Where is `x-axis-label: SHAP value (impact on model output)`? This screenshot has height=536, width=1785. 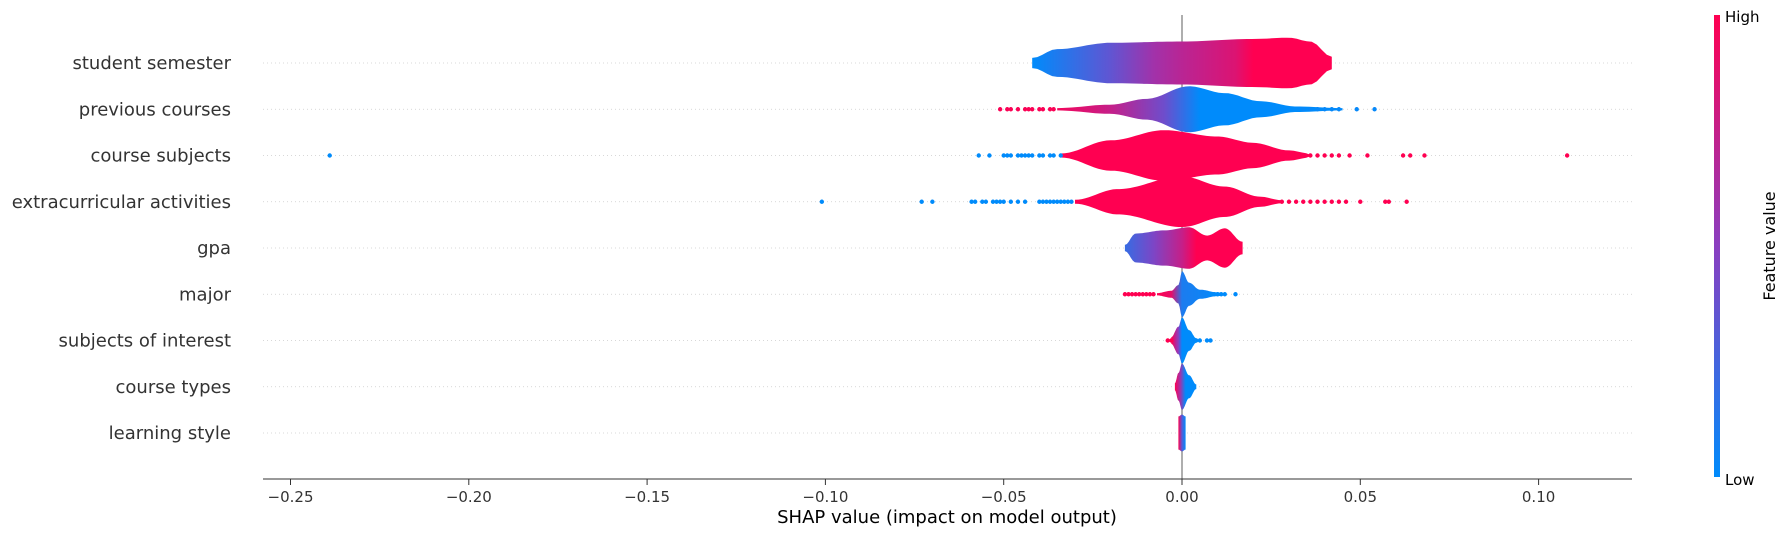
x-axis-label: SHAP value (impact on model output) is located at coordinates (947, 517).